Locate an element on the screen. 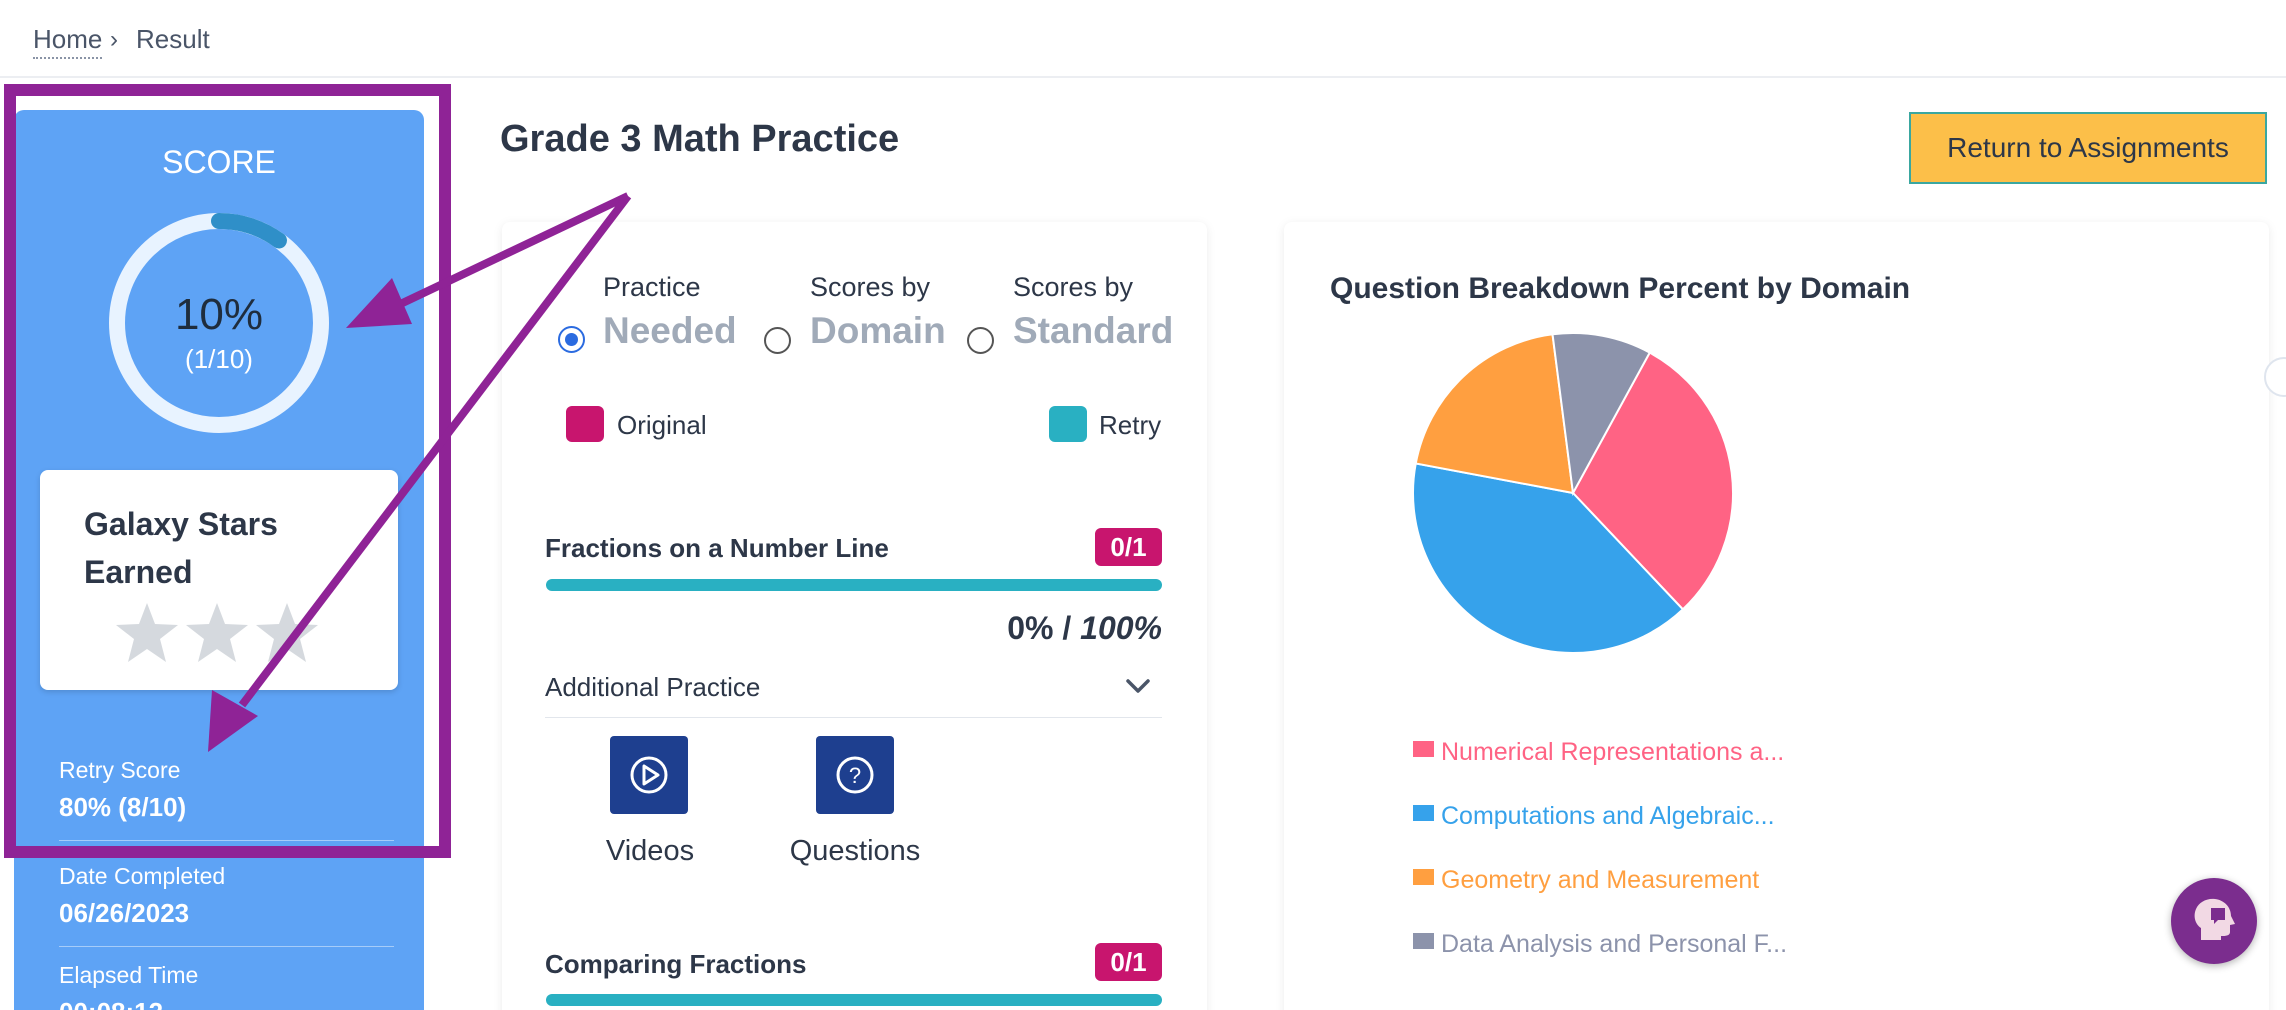  date-completed-value: 06/26/2023 is located at coordinates (124, 913).